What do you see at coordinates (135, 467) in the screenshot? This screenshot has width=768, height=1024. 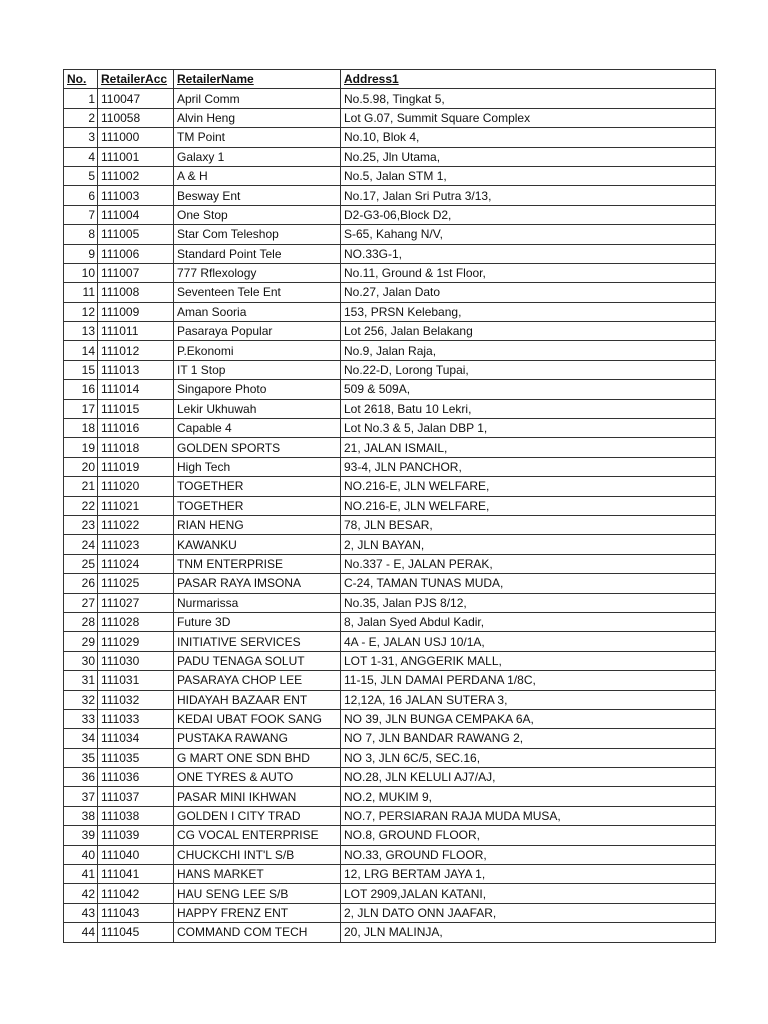 I see `cell-retailer-acc: 111019` at bounding box center [135, 467].